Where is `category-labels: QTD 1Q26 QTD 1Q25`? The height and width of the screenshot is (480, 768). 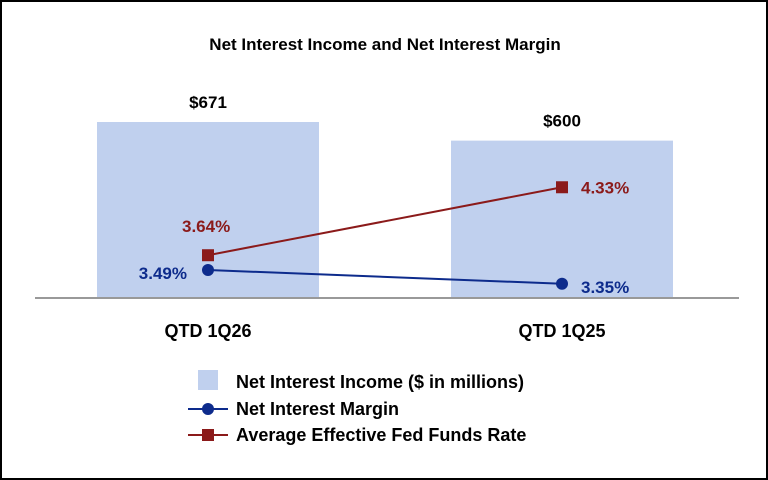
category-labels: QTD 1Q26 QTD 1Q25 is located at coordinates (384, 331).